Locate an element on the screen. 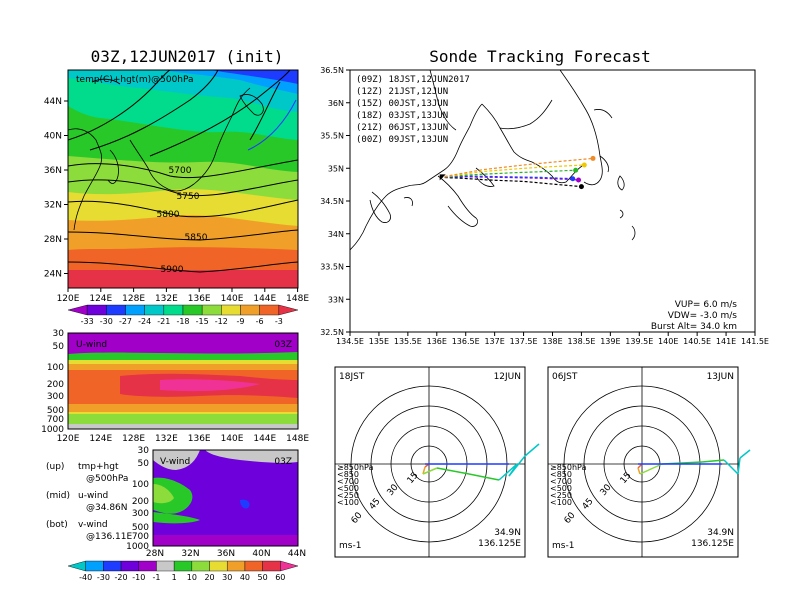 This screenshot has width=792, height=612. track-legend-entry: (18Z) 03JST,13JUN is located at coordinates (402, 116).